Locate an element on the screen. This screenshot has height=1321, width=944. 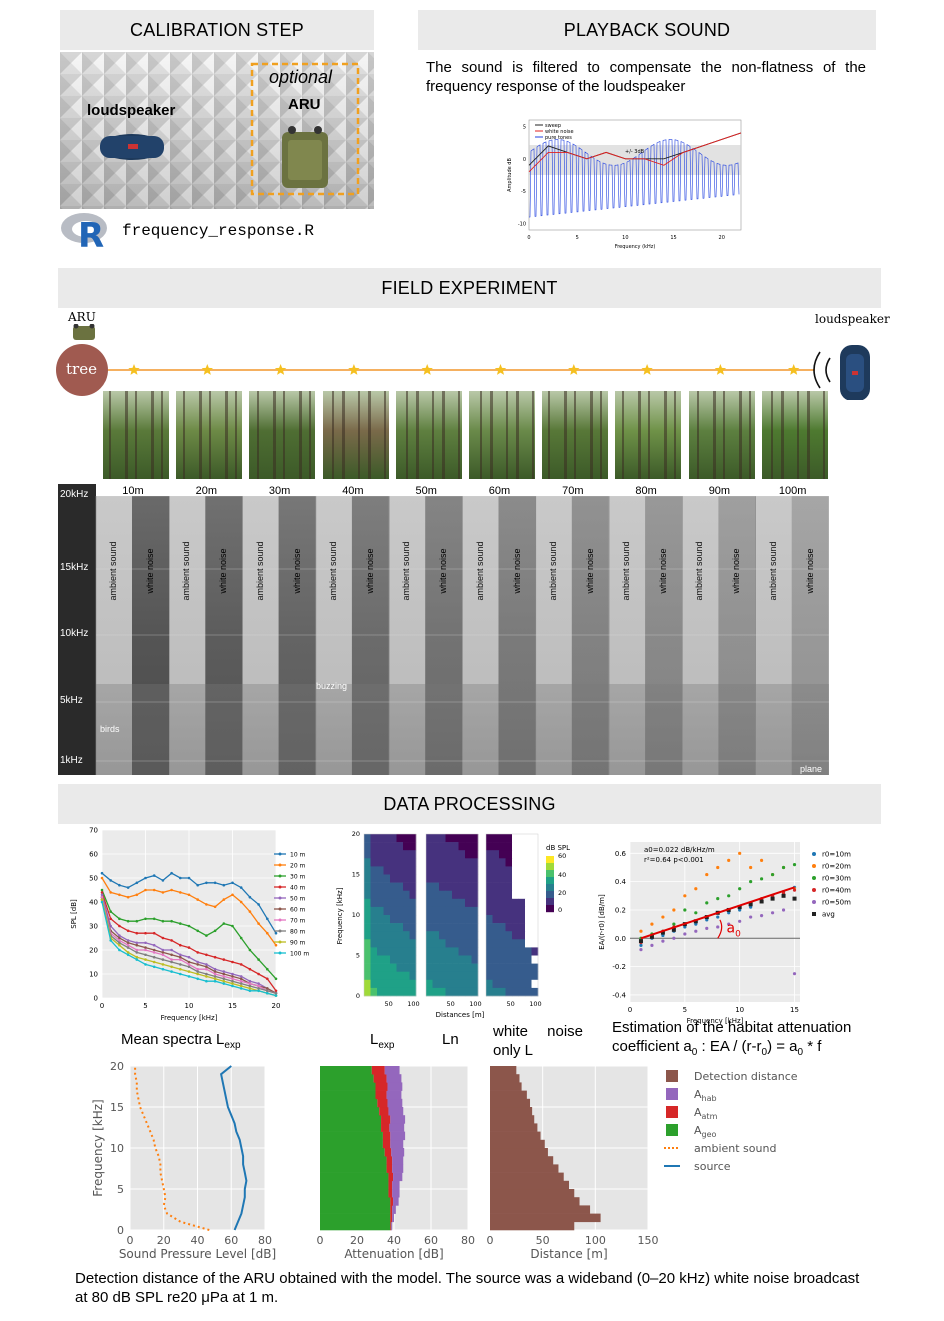
bottom-xtick: 60 is located at coordinates (231, 1240).